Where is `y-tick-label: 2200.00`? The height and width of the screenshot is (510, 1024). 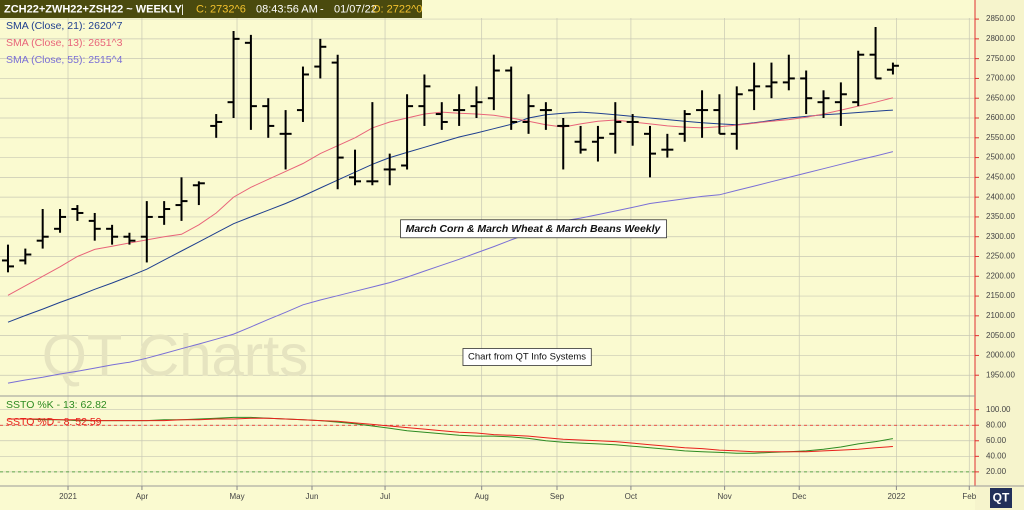
y-tick-label: 2200.00 is located at coordinates (1000, 275).